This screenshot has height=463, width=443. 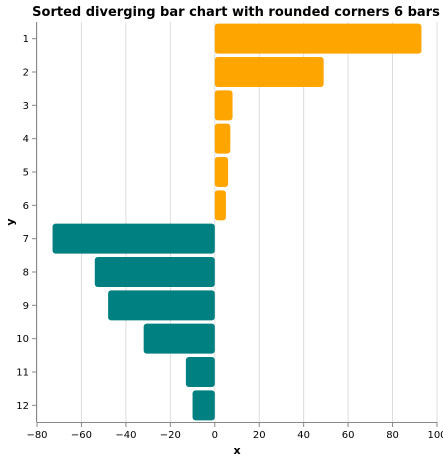 I want to click on y-tick-label: 5, so click(x=26, y=173).